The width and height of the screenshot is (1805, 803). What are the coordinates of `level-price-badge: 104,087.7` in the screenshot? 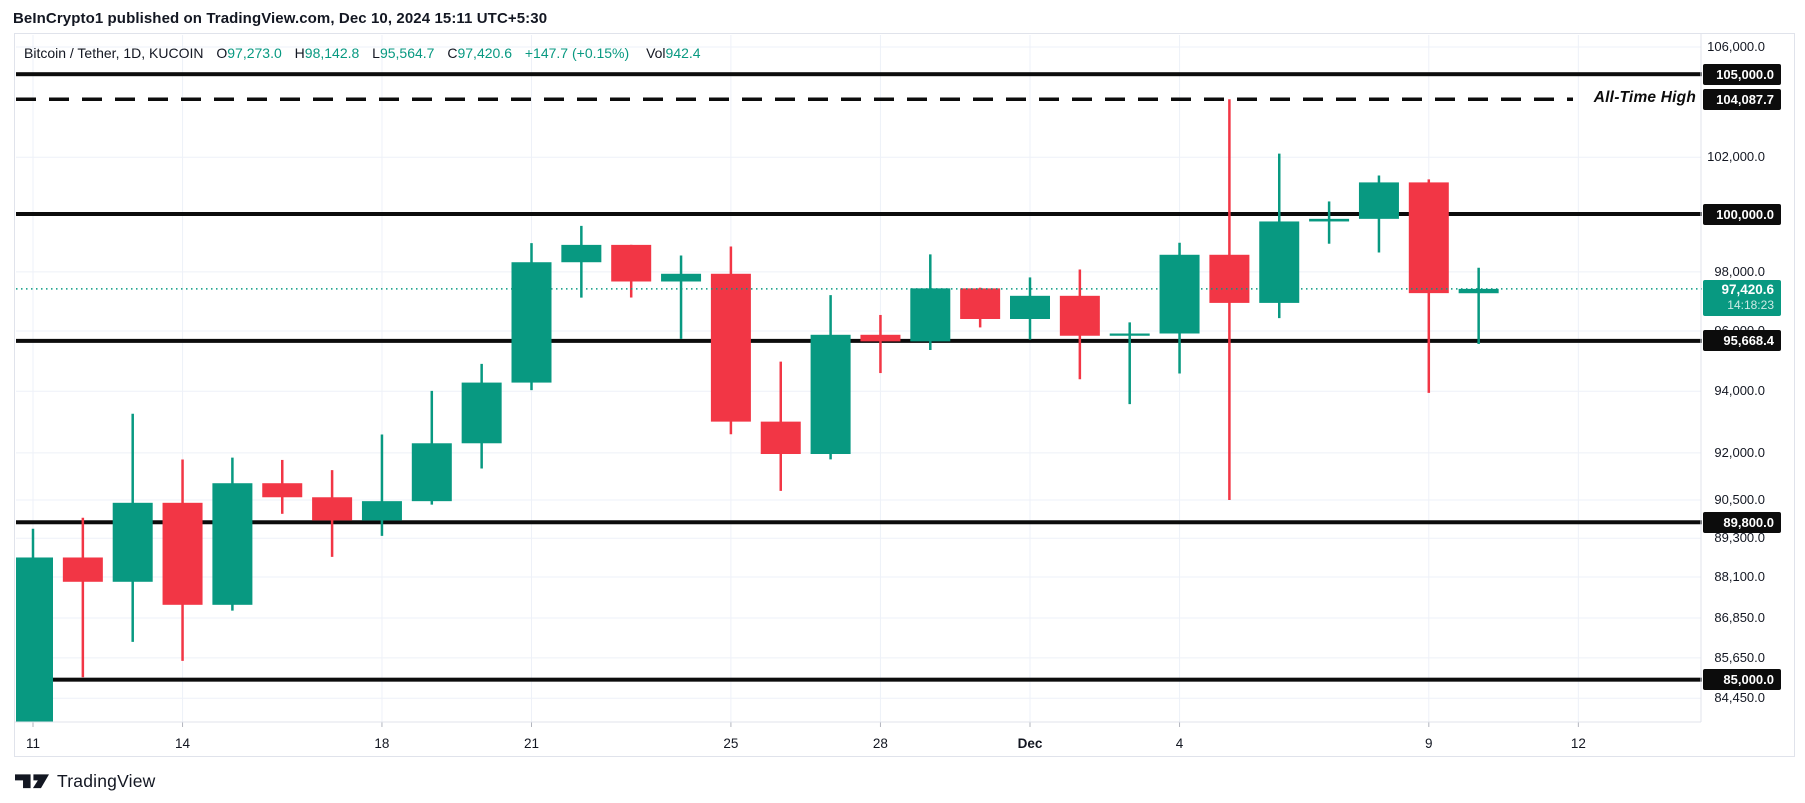 It's located at (1742, 99).